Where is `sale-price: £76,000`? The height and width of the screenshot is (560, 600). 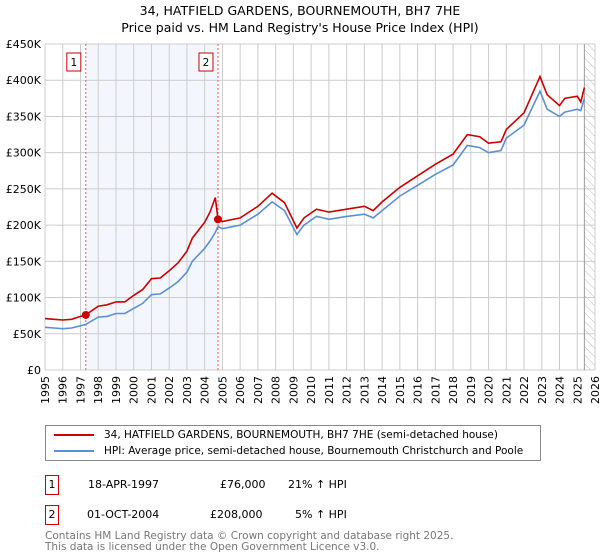
sale-price: £76,000 is located at coordinates (243, 484).